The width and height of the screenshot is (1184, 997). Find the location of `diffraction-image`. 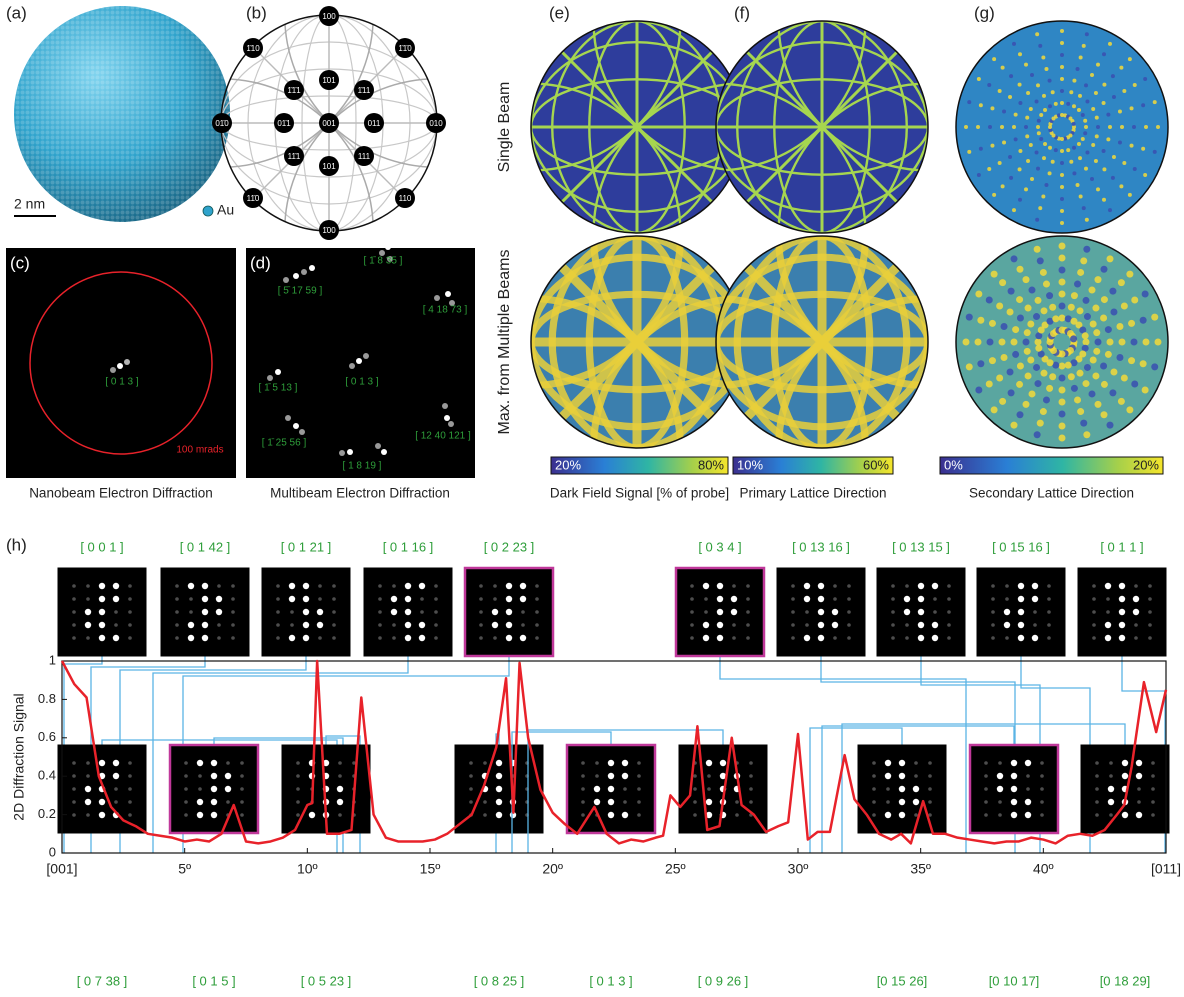

diffraction-image is located at coordinates (121, 363).